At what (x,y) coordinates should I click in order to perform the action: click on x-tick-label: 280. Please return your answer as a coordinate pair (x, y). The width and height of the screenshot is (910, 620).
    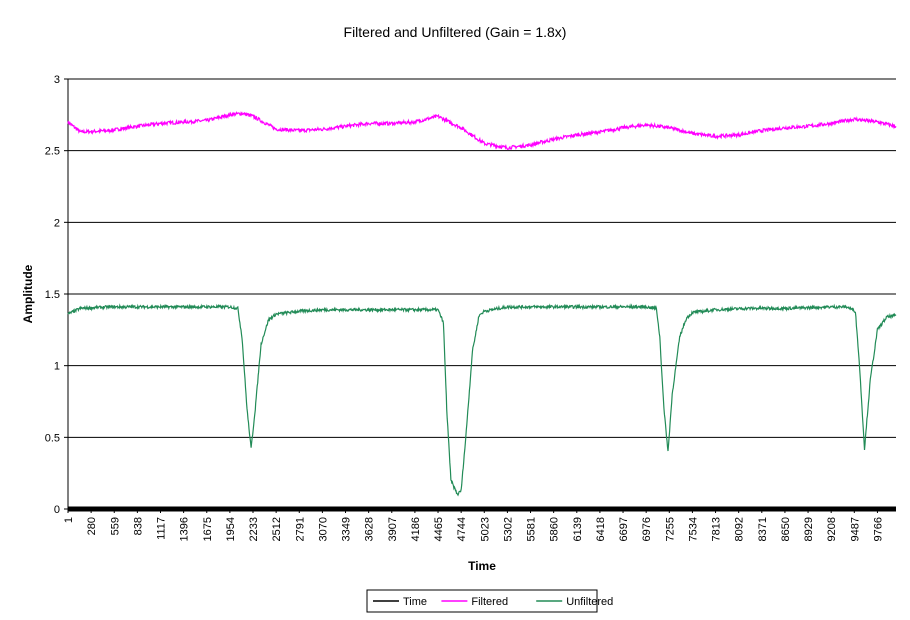
    Looking at the image, I should click on (92, 526).